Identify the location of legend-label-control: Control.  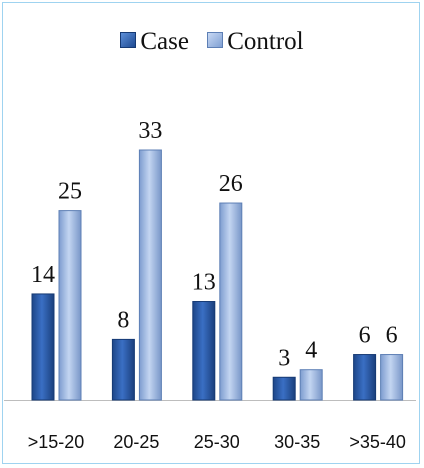
(265, 41).